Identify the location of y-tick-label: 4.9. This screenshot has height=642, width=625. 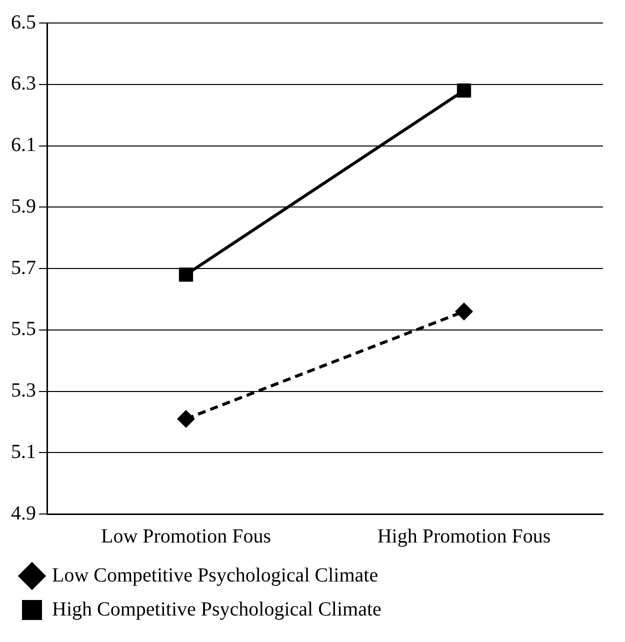
(23, 513).